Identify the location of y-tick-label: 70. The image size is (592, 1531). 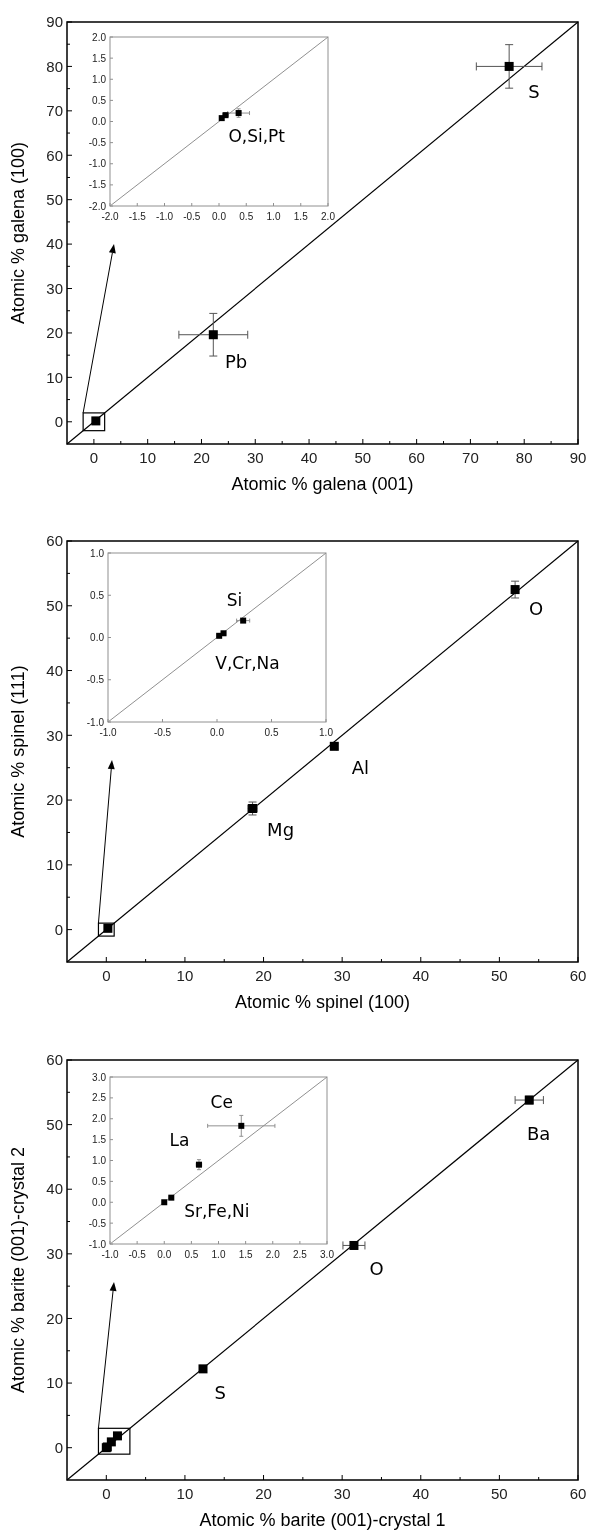
(54, 111).